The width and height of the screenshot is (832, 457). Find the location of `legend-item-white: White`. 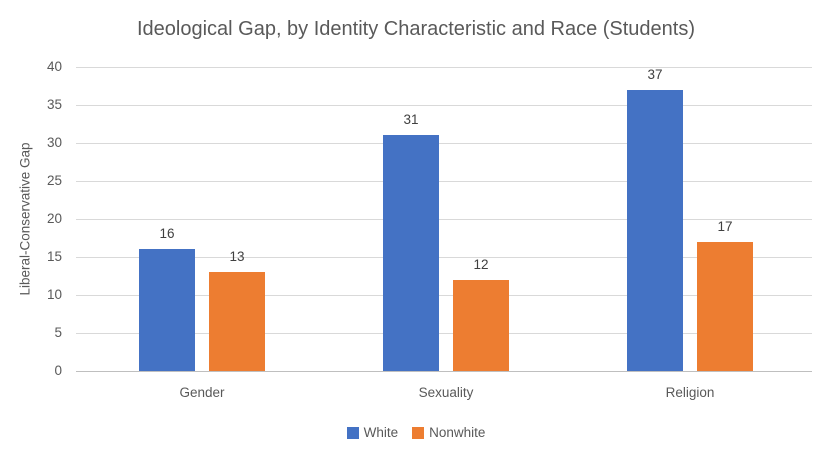

legend-item-white: White is located at coordinates (372, 432).